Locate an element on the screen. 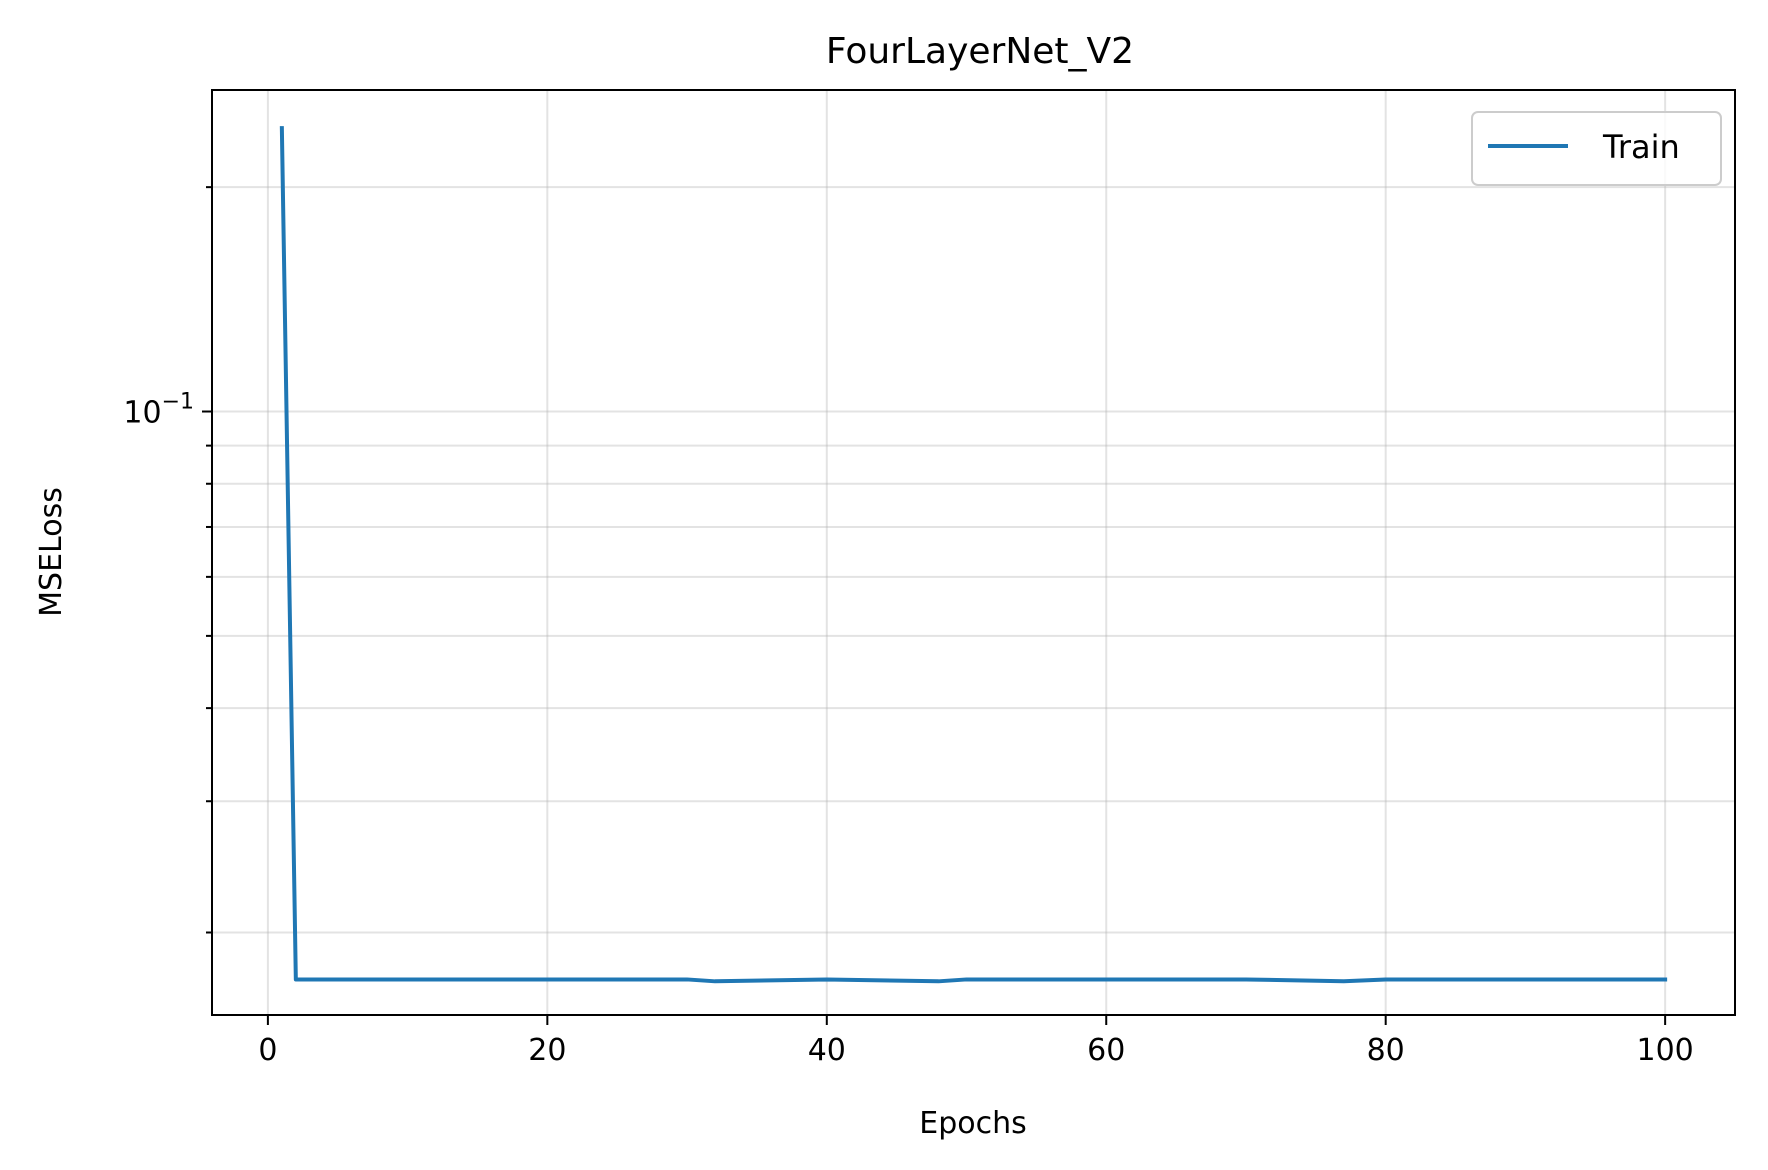 The image size is (1768, 1170). x-tick-label: 80 is located at coordinates (1386, 1050).